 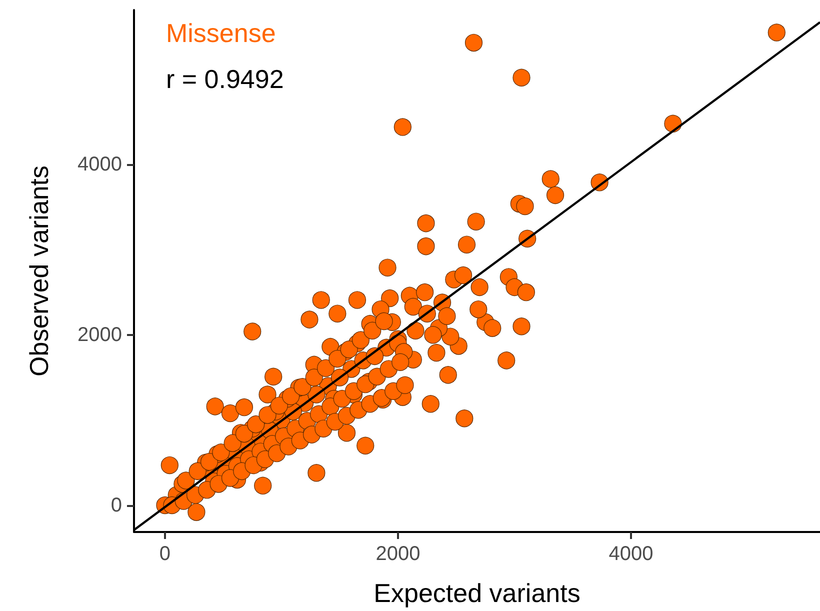 What do you see at coordinates (100, 335) in the screenshot?
I see `y-tick-label: 2000` at bounding box center [100, 335].